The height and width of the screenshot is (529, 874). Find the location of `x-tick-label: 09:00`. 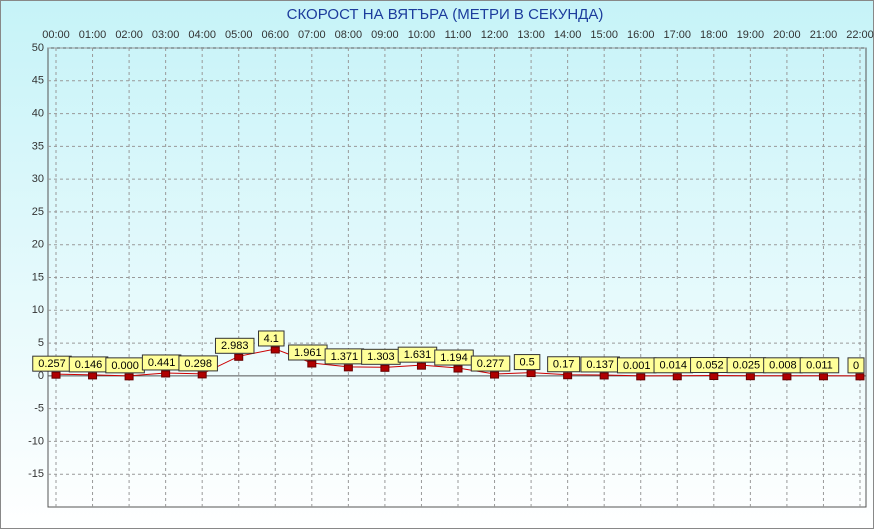

x-tick-label: 09:00 is located at coordinates (385, 35).